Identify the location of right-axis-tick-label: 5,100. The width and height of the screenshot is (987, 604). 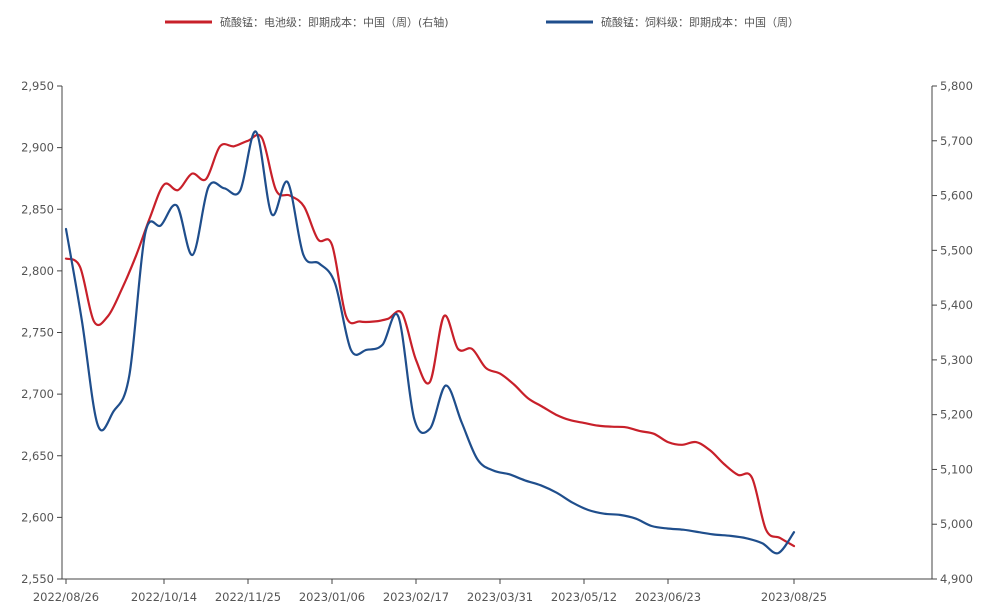
(956, 469).